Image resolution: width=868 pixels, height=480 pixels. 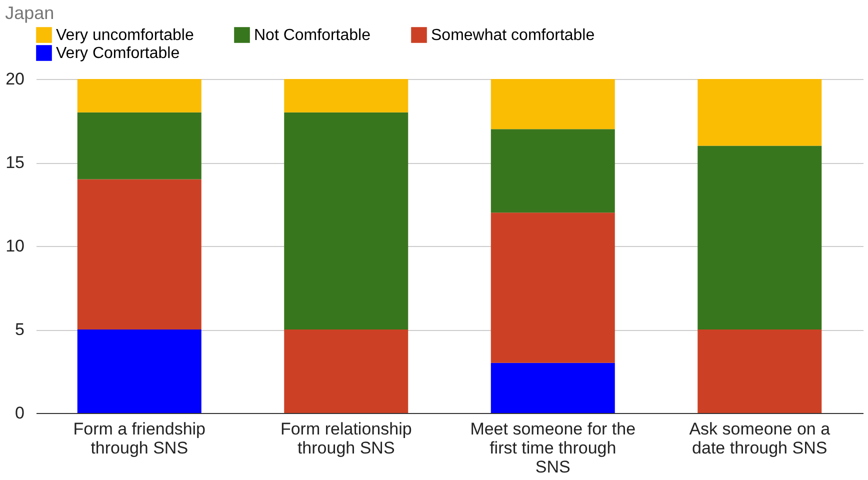 I want to click on y-tick-label: 10, so click(x=15, y=246).